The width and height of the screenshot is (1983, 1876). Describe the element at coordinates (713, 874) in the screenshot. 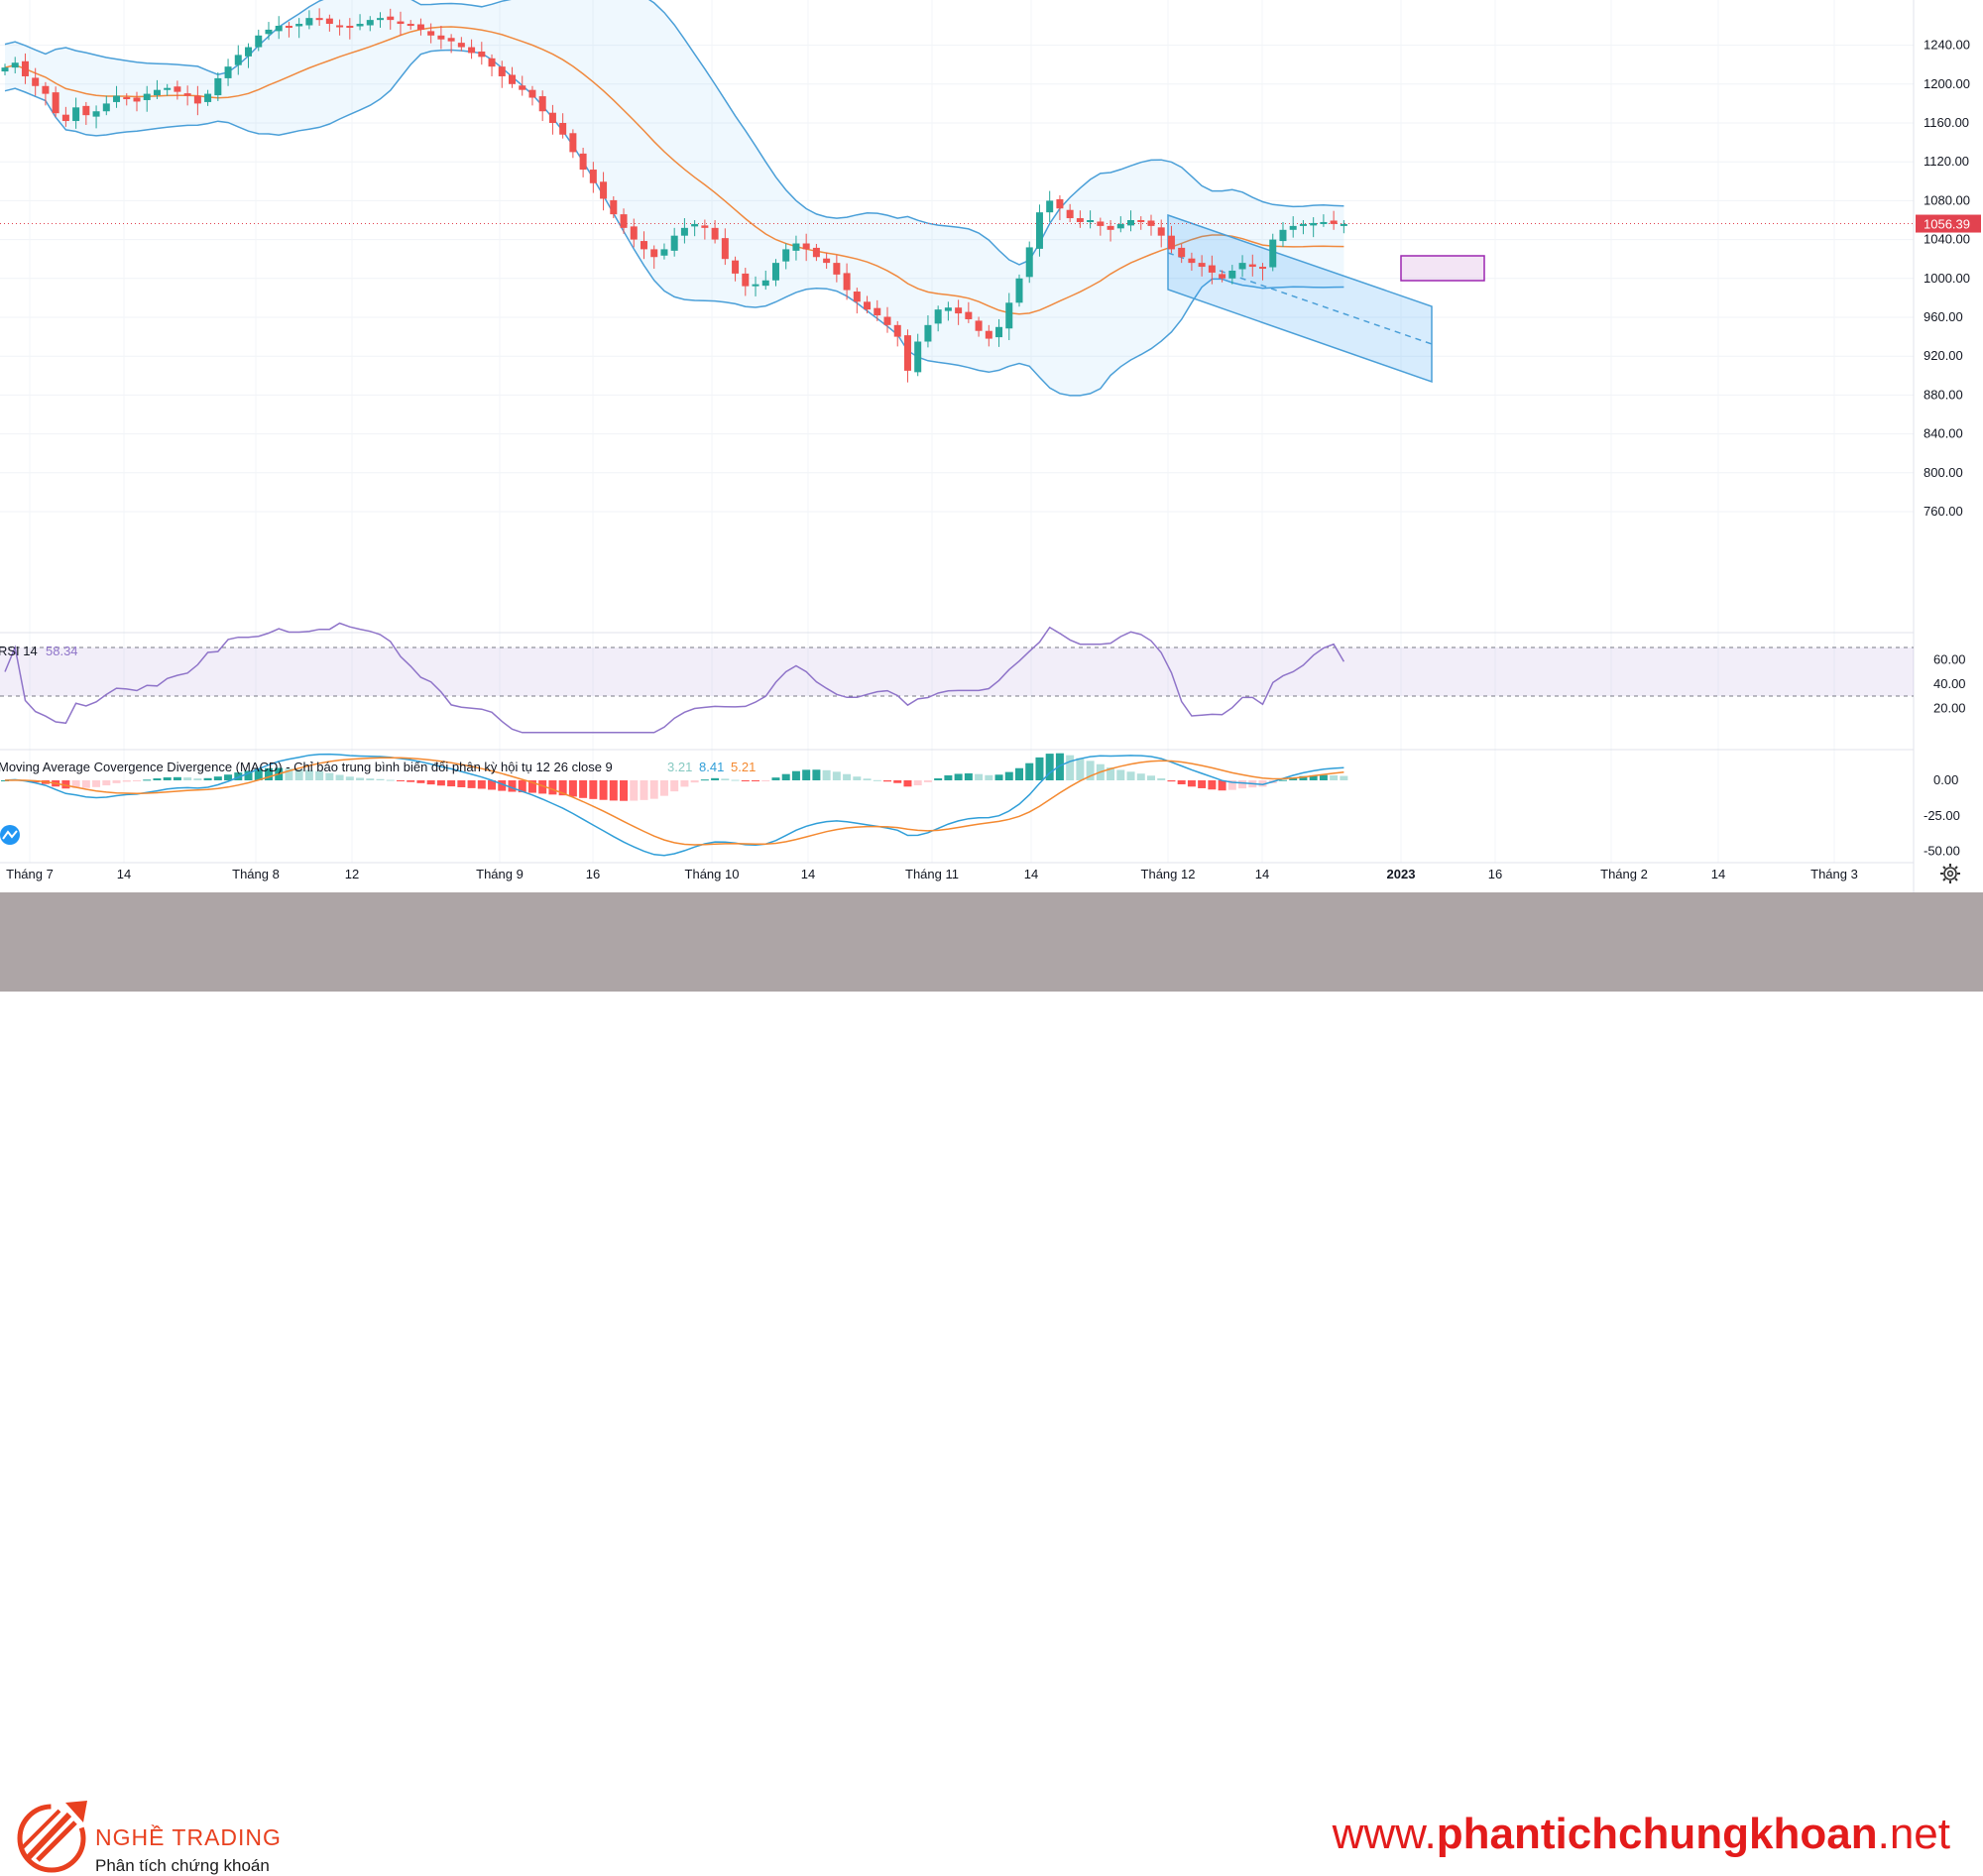

I see `time-tick-label: Tháng 10` at that location.